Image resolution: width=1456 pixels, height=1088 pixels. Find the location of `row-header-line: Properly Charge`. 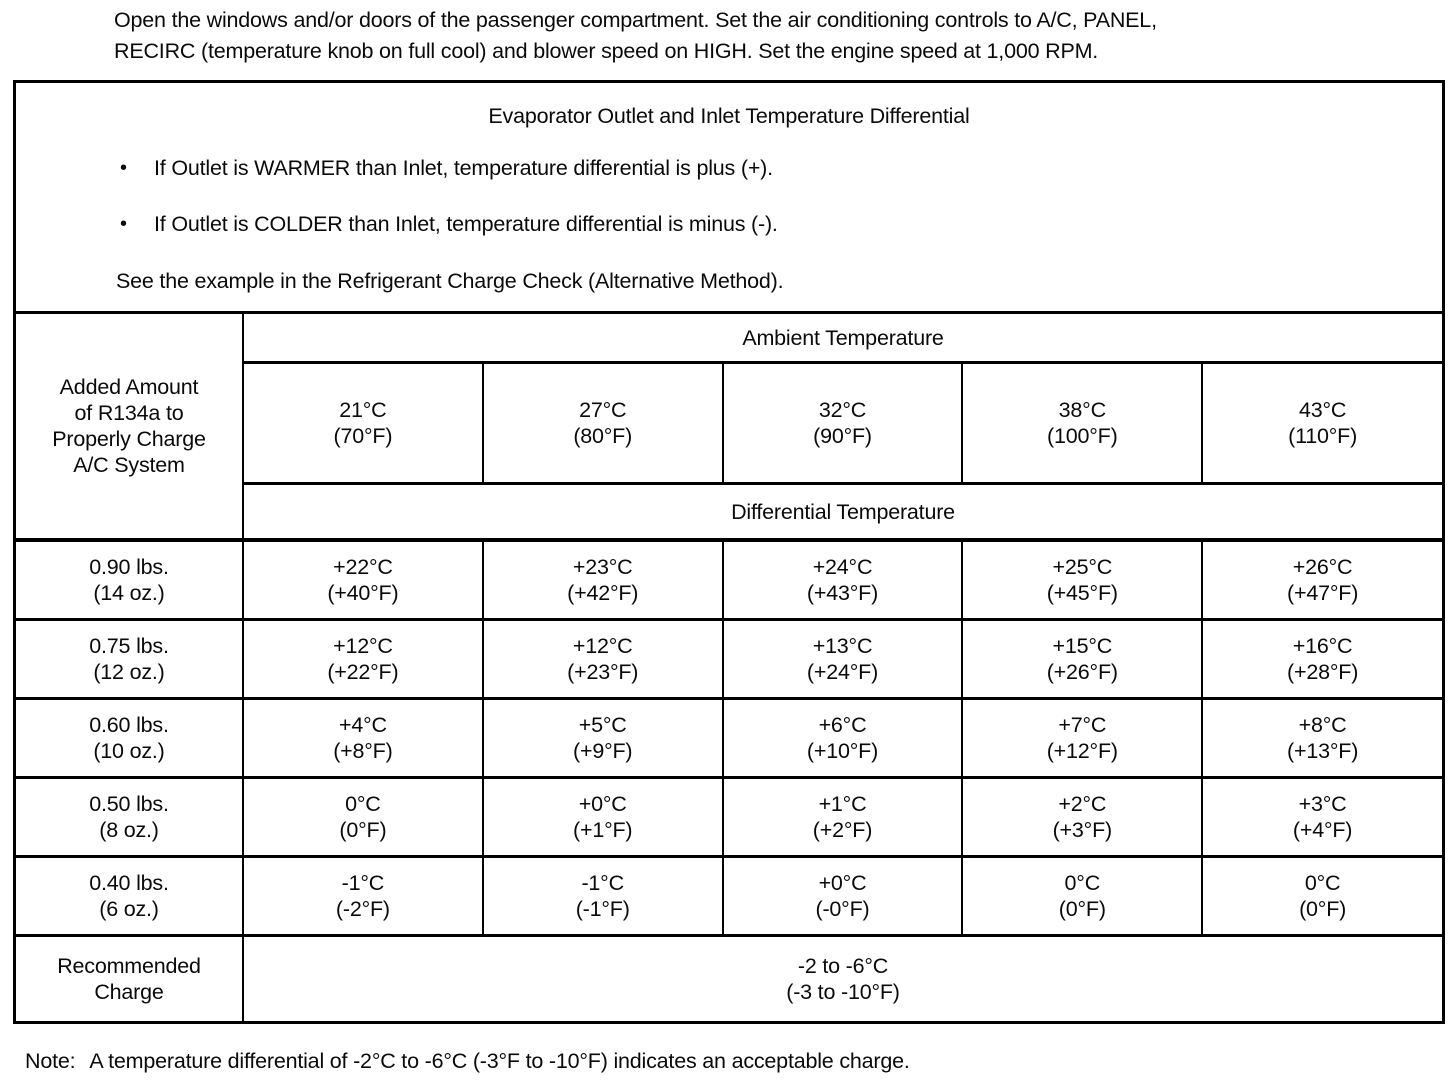

row-header-line: Properly Charge is located at coordinates (129, 439).